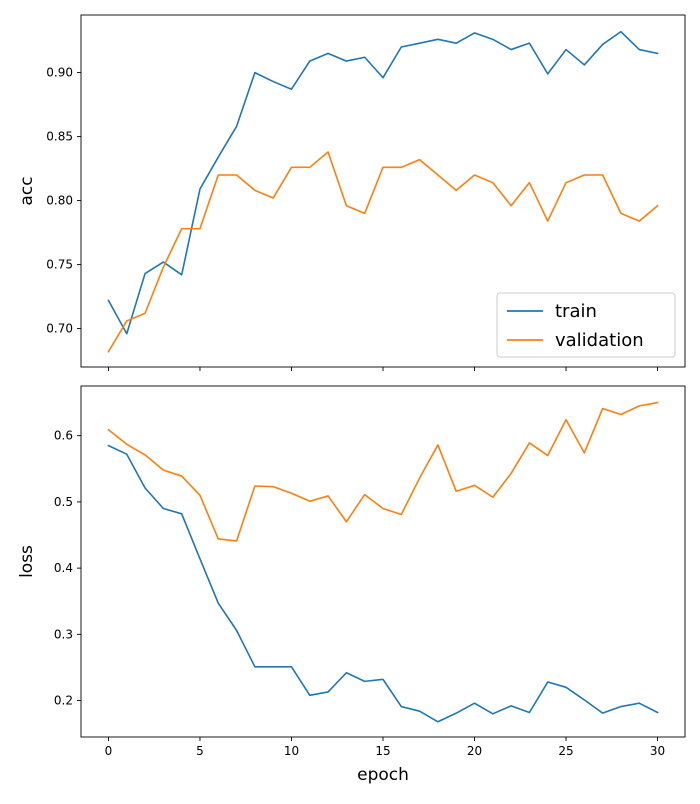 The height and width of the screenshot is (804, 700). What do you see at coordinates (59, 201) in the screenshot?
I see `acc-ytick-label: 0.80` at bounding box center [59, 201].